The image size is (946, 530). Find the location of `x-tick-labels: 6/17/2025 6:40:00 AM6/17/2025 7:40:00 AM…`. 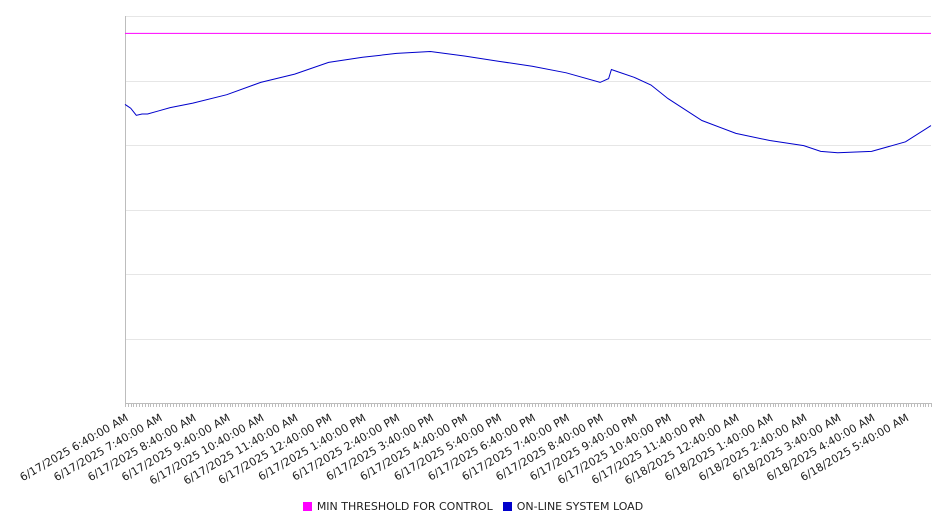

x-tick-labels: 6/17/2025 6:40:00 AM6/17/2025 7:40:00 AM… is located at coordinates (464, 449).